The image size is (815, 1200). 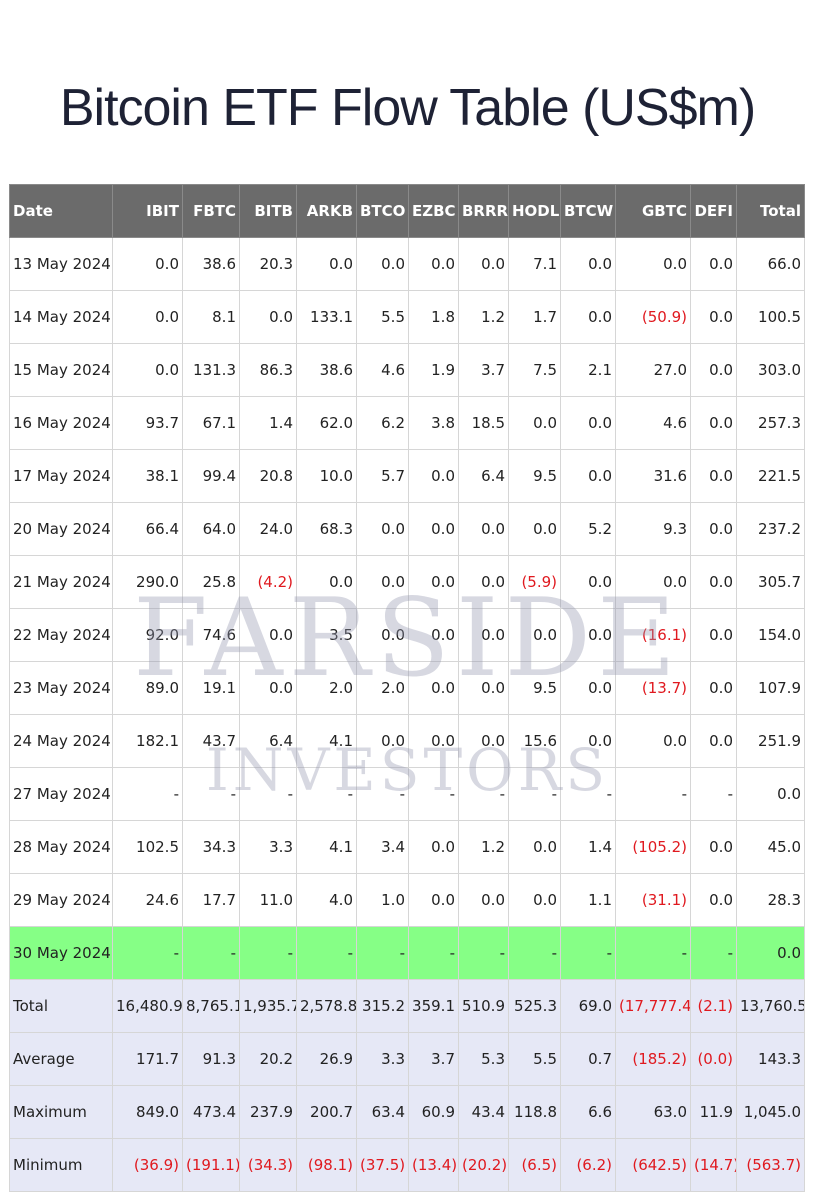 What do you see at coordinates (61, 317) in the screenshot?
I see `row-label-cell: 14 May 2024` at bounding box center [61, 317].